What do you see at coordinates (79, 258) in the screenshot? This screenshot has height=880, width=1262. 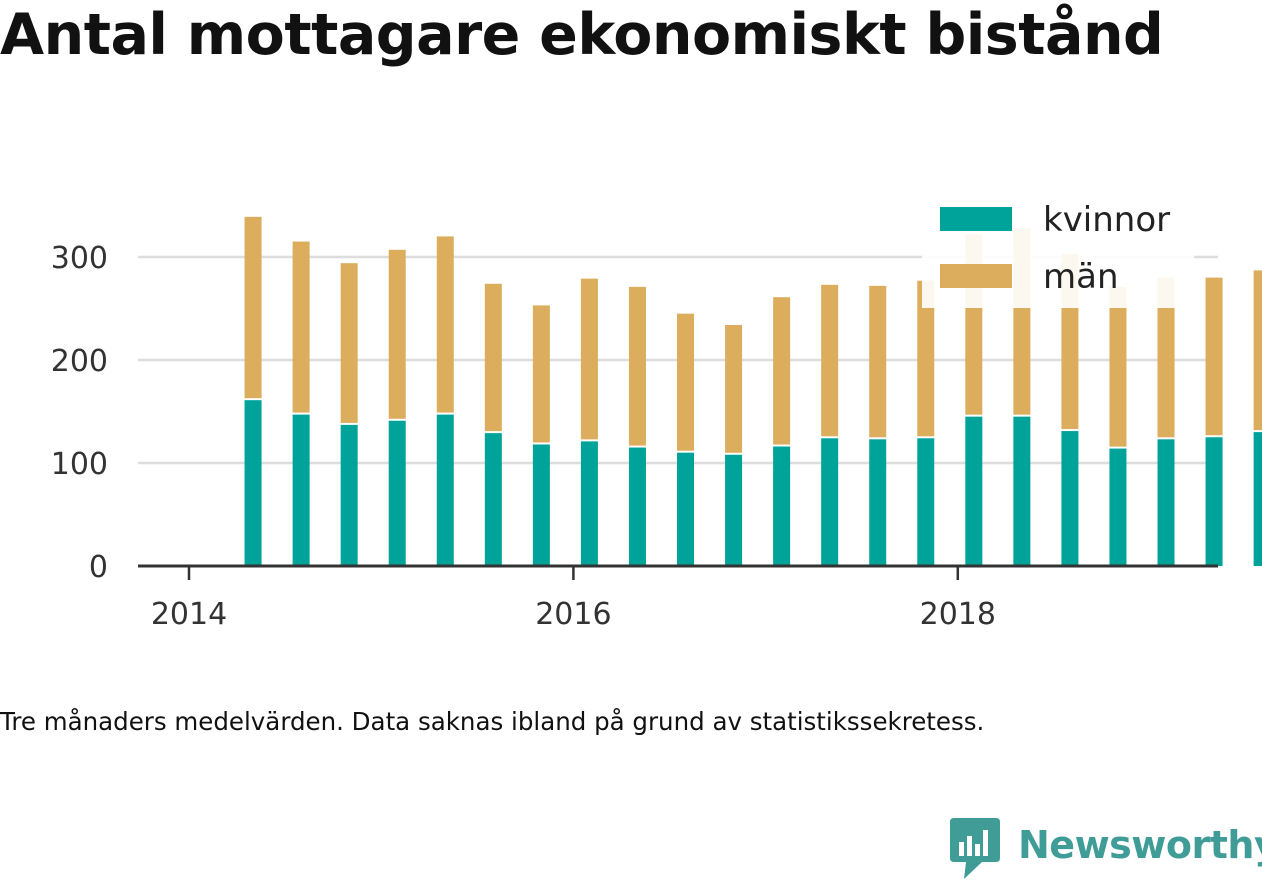 I see `y-tick-label: 300` at bounding box center [79, 258].